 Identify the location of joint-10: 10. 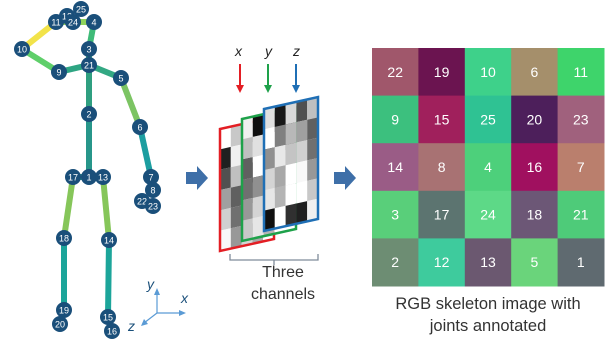
(22, 49).